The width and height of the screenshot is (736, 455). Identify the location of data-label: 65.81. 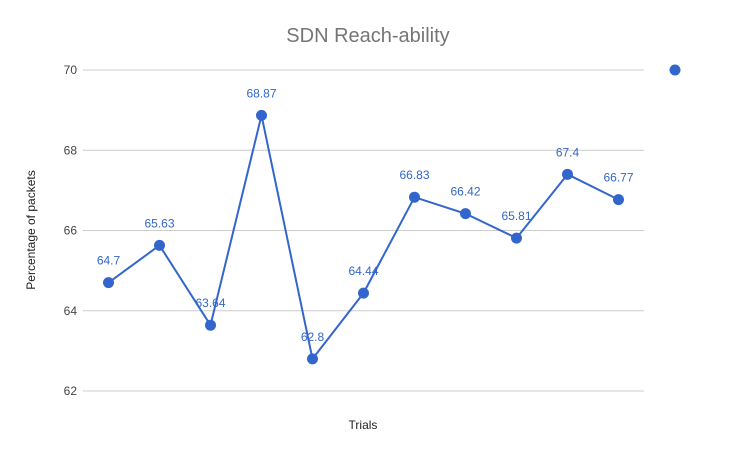
(516, 216).